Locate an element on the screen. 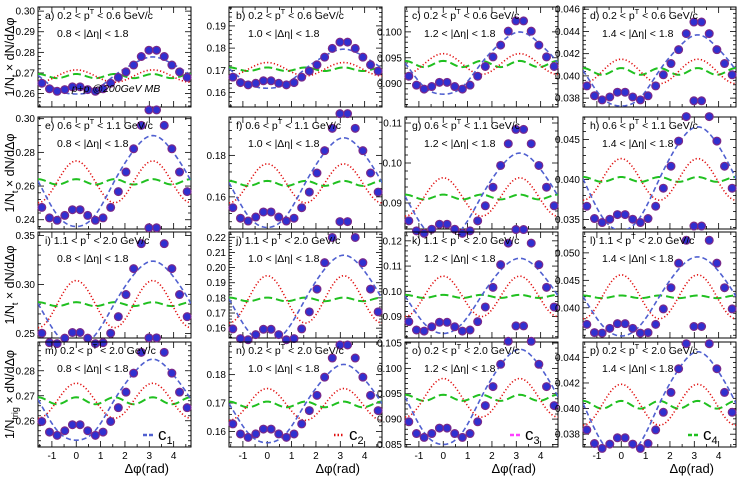 The height and width of the screenshot is (479, 747). x-tick-label: -1 is located at coordinates (51, 456).